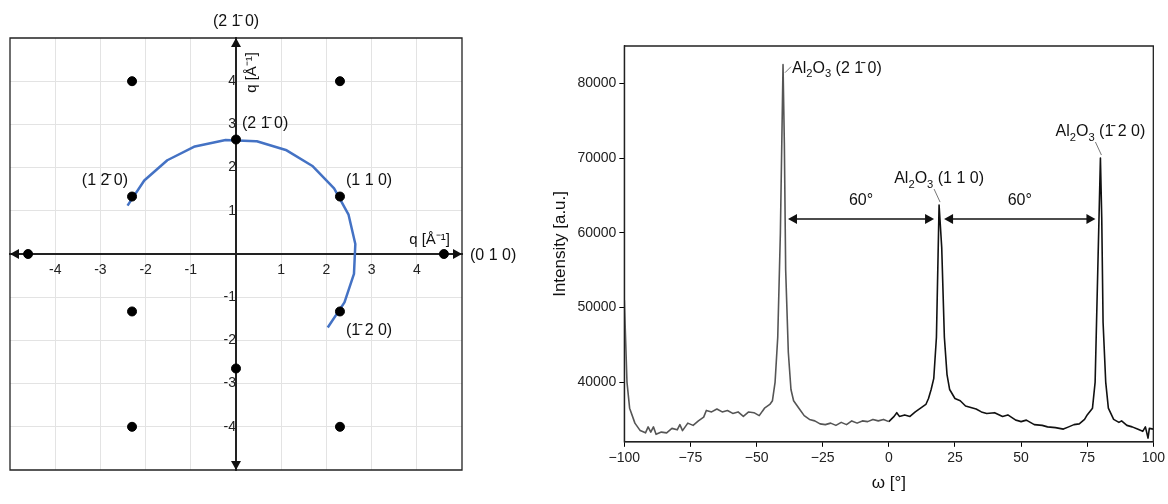  What do you see at coordinates (105, 179) in the screenshot?
I see `annotation: (1 2̄ 0)` at bounding box center [105, 179].